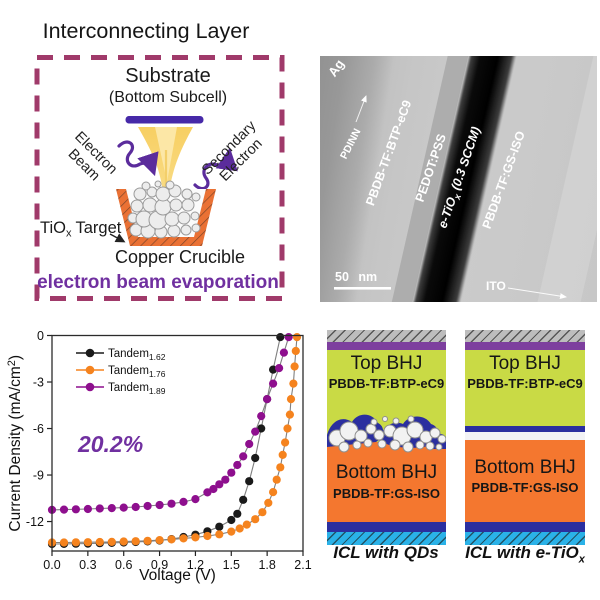 The height and width of the screenshot is (600, 600). Describe the element at coordinates (266, 565) in the screenshot. I see `x-tick-label: 1.8` at that location.